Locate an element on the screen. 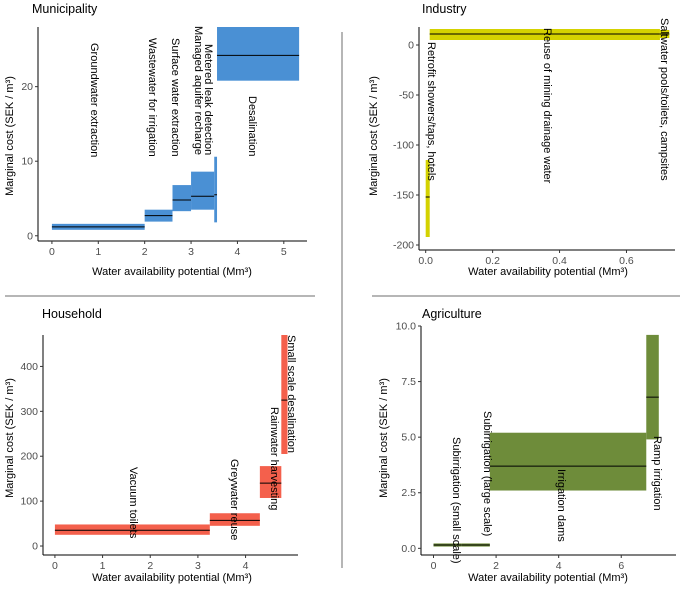  x-axis-label-municipality: Water availability potential (Mm³) is located at coordinates (172, 272).